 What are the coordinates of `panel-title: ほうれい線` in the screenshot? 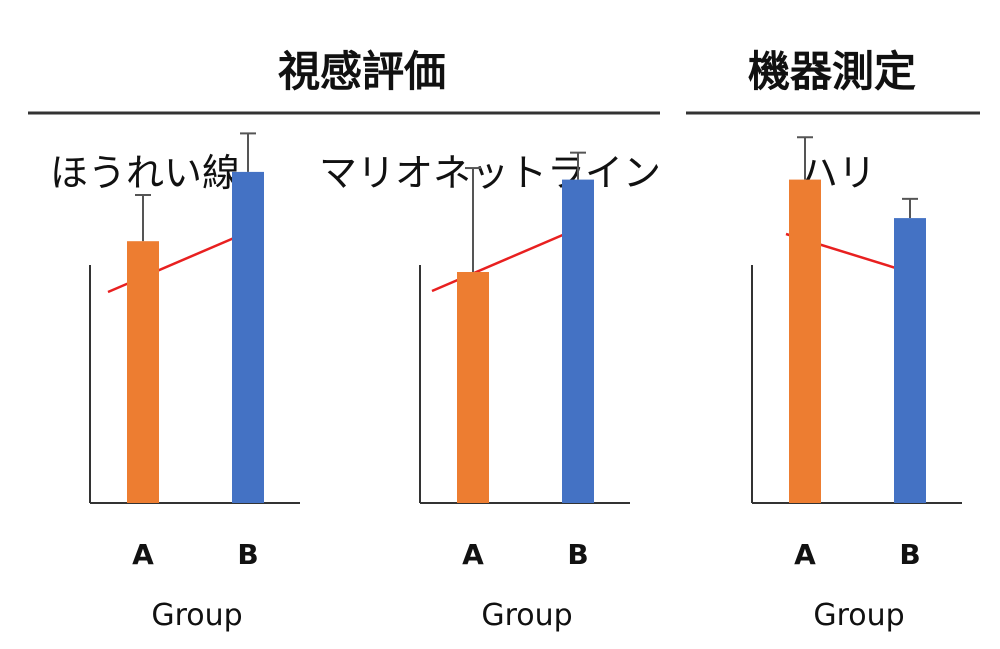 It's located at (145, 173).